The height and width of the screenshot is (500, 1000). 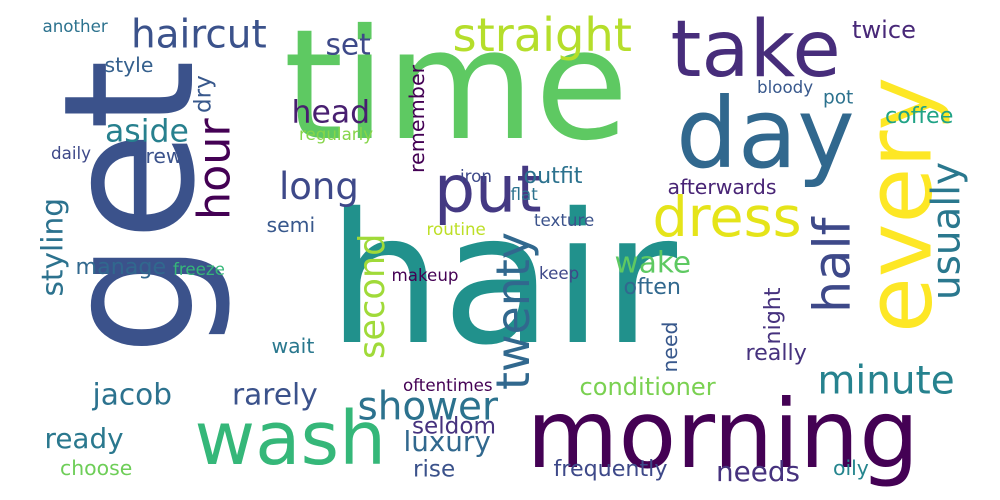 I want to click on word-another: another, so click(x=75, y=26).